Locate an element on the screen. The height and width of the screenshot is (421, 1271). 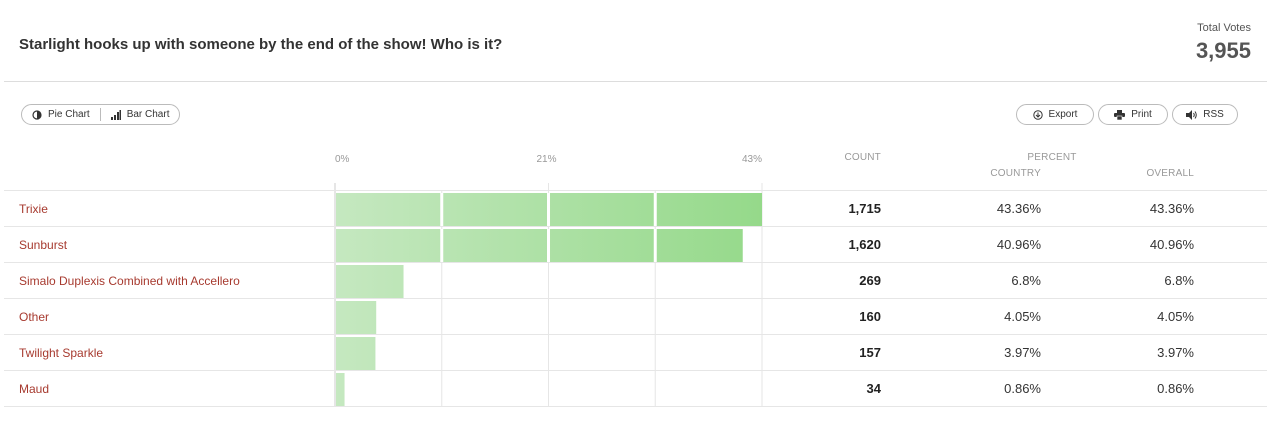
overall-percent: 3.97% is located at coordinates (1175, 352).